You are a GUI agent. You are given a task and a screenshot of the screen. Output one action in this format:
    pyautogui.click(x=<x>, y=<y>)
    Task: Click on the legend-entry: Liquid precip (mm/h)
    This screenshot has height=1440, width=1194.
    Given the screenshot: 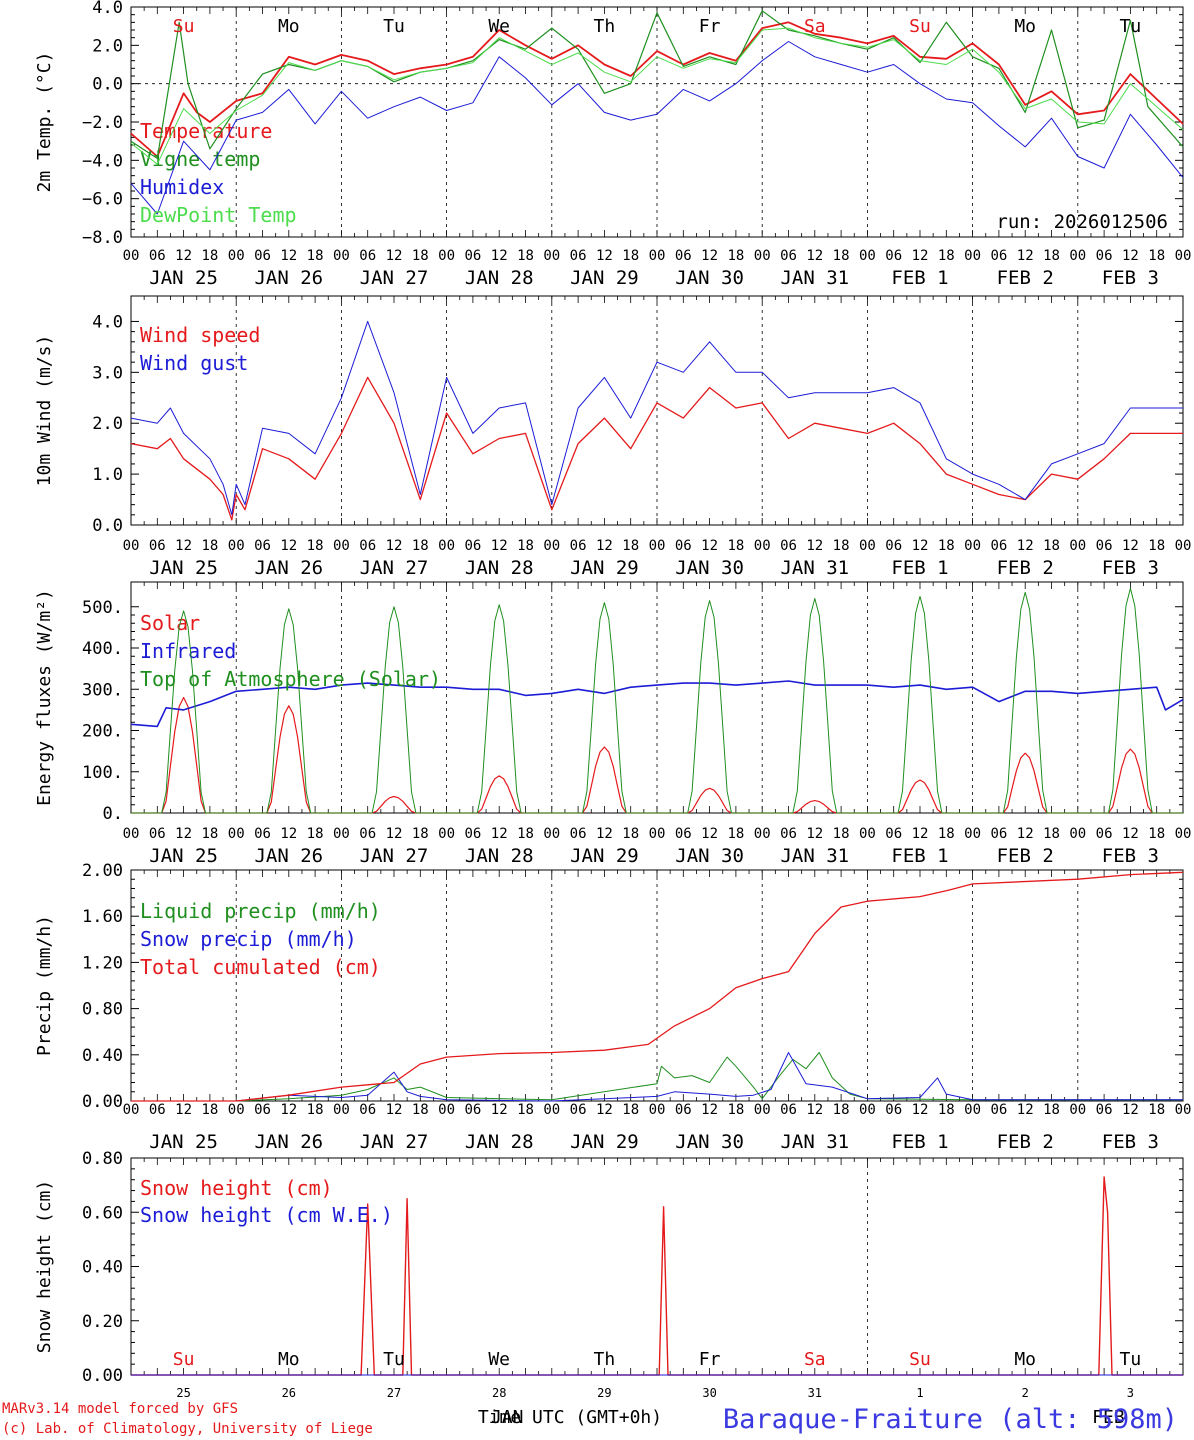 What is the action you would take?
    pyautogui.click(x=260, y=911)
    